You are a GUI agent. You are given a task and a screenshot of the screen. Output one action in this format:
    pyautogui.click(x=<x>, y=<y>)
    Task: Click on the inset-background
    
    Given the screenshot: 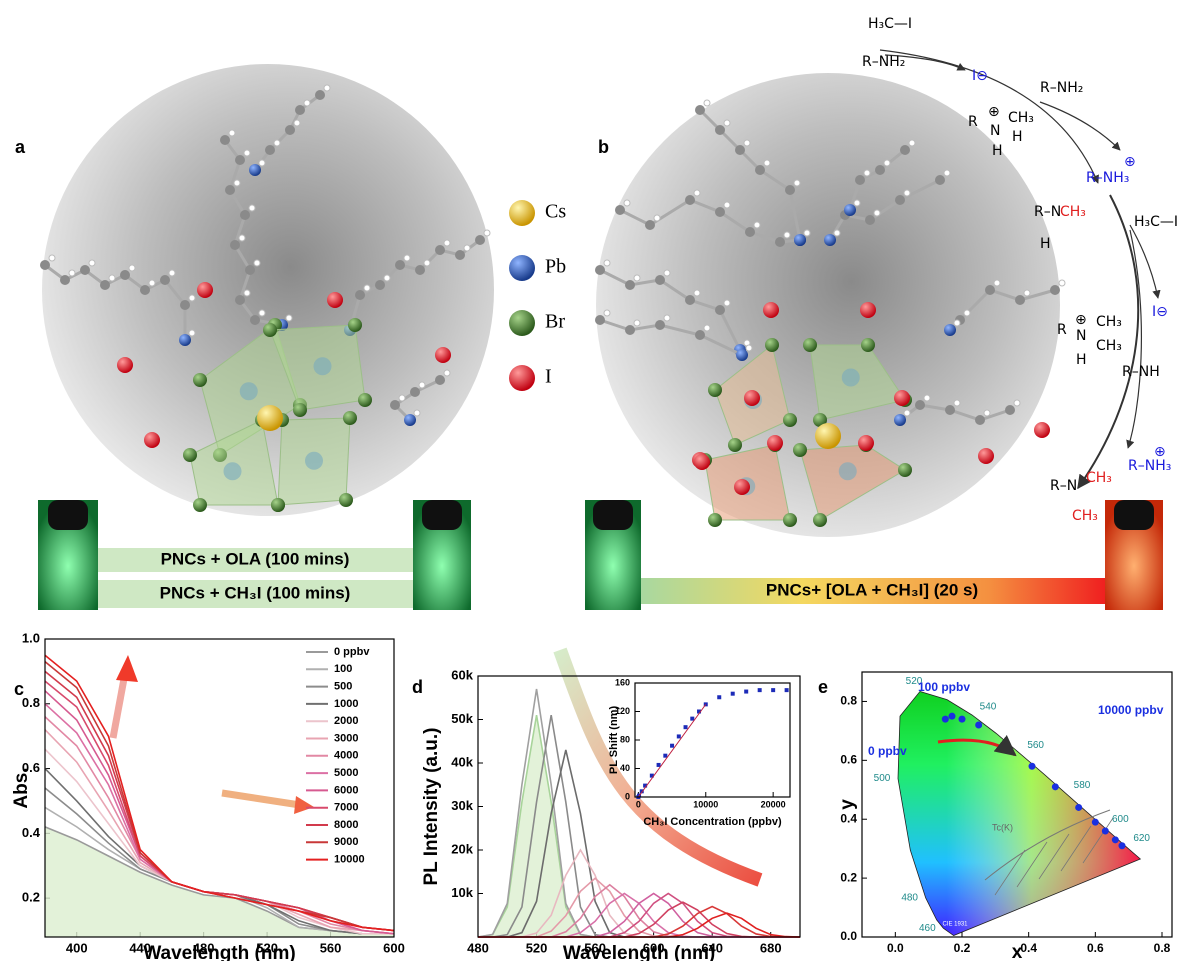 What is the action you would take?
    pyautogui.click(x=712, y=740)
    